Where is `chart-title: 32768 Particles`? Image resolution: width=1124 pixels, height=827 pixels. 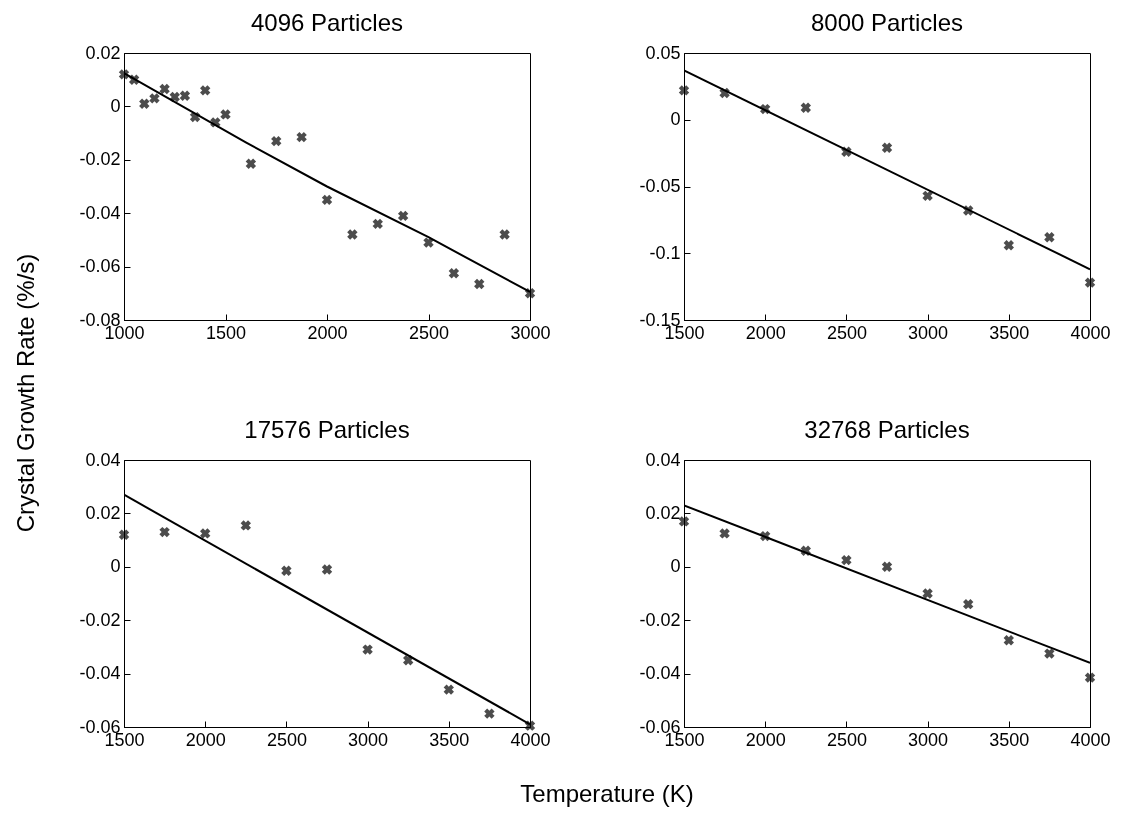 chart-title: 32768 Particles is located at coordinates (887, 429).